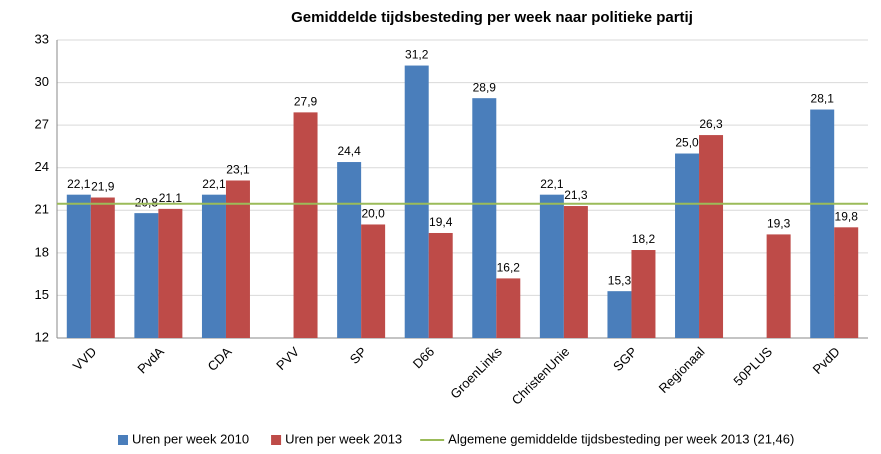 The width and height of the screenshot is (881, 454). What do you see at coordinates (190, 438) in the screenshot?
I see `legend-label: Uren per week 2010` at bounding box center [190, 438].